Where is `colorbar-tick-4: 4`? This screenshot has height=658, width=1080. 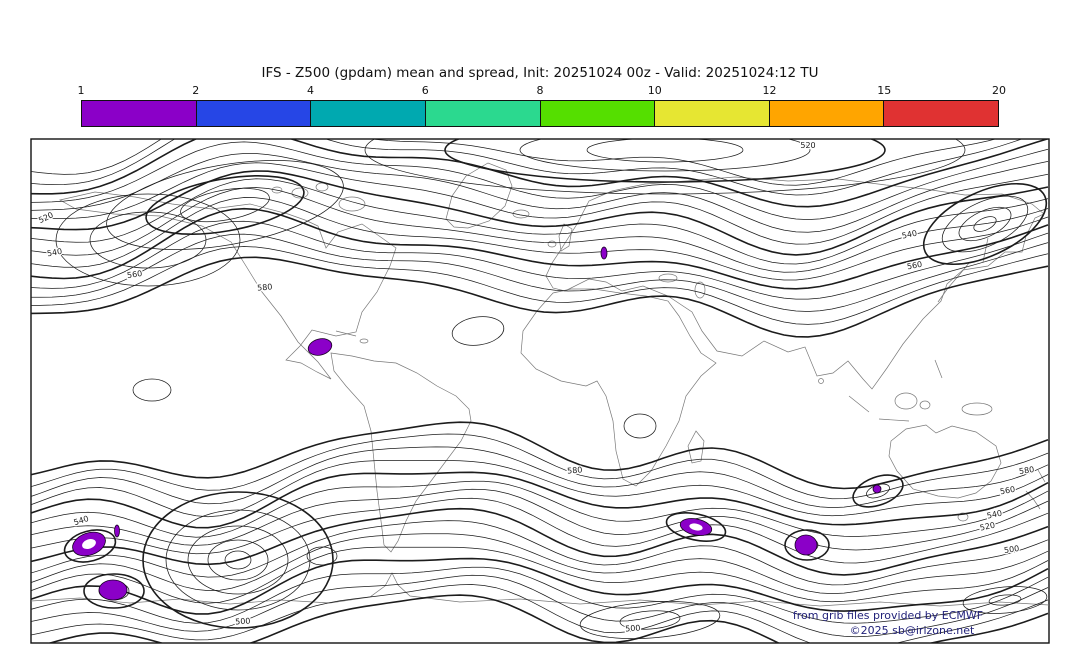 colorbar-tick-4: 4 is located at coordinates (310, 90).